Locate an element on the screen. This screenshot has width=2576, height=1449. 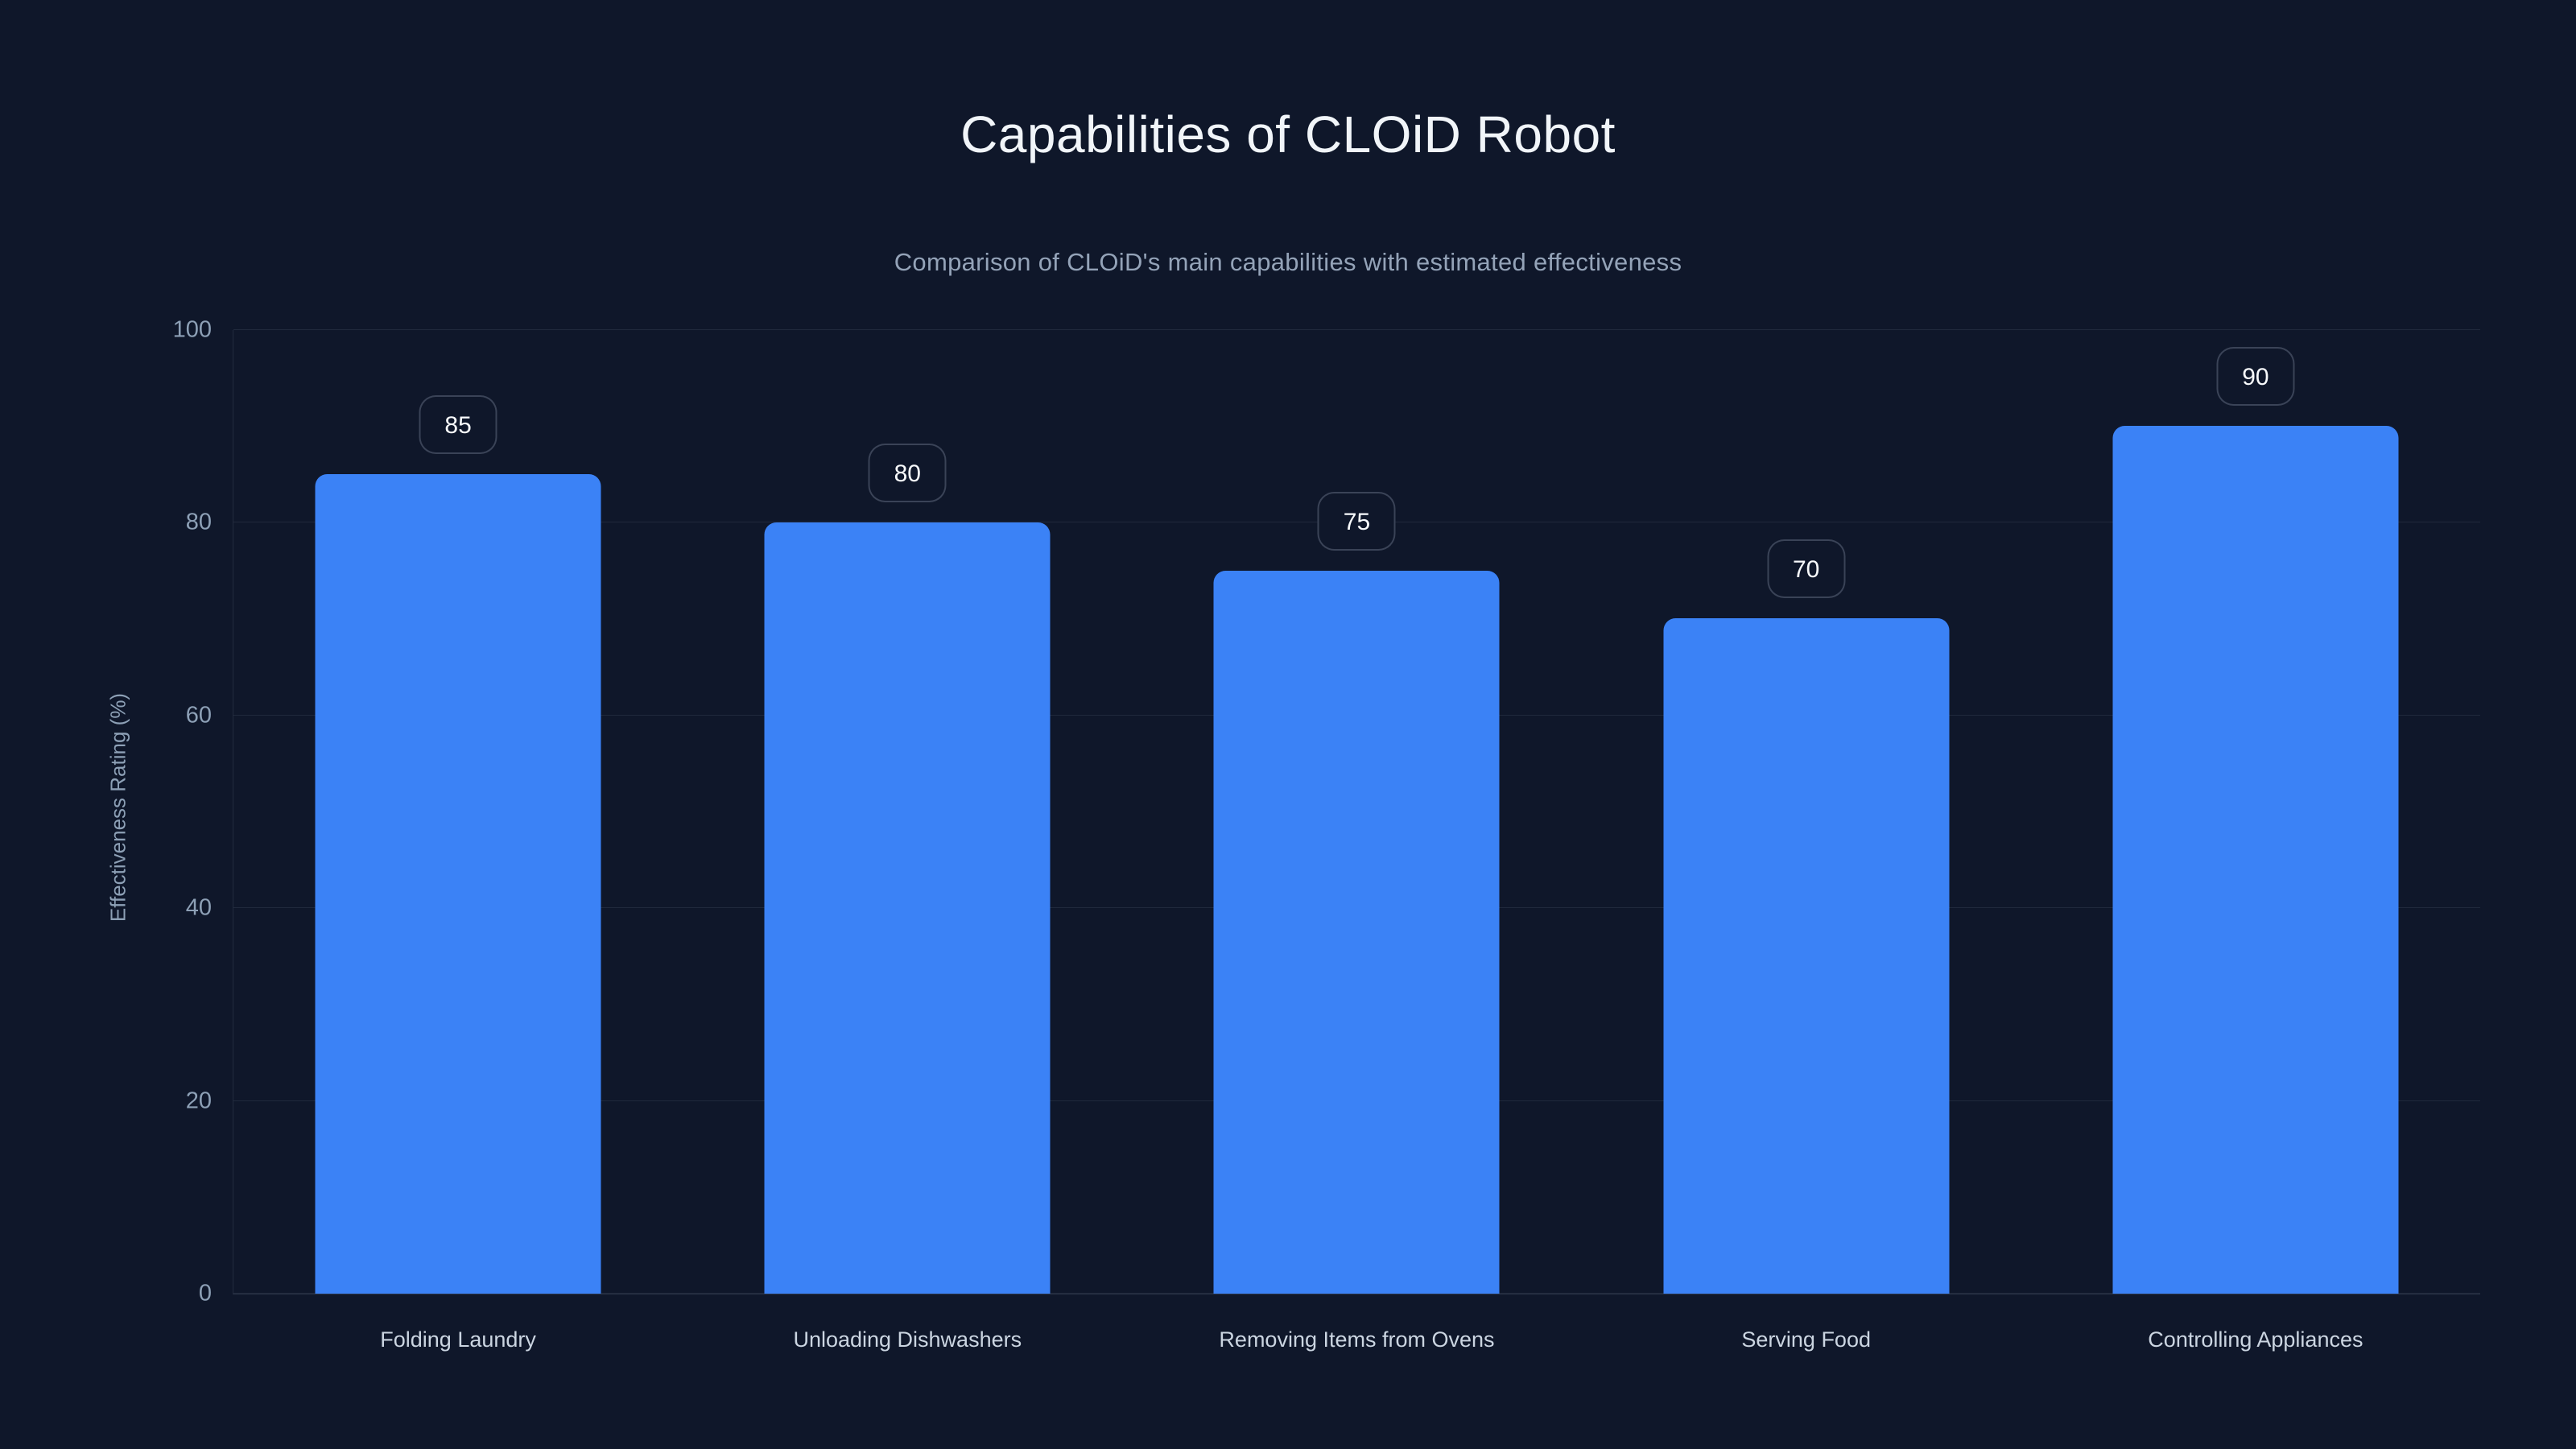
bar-group-4: 70 Serving Food is located at coordinates (1806, 841).